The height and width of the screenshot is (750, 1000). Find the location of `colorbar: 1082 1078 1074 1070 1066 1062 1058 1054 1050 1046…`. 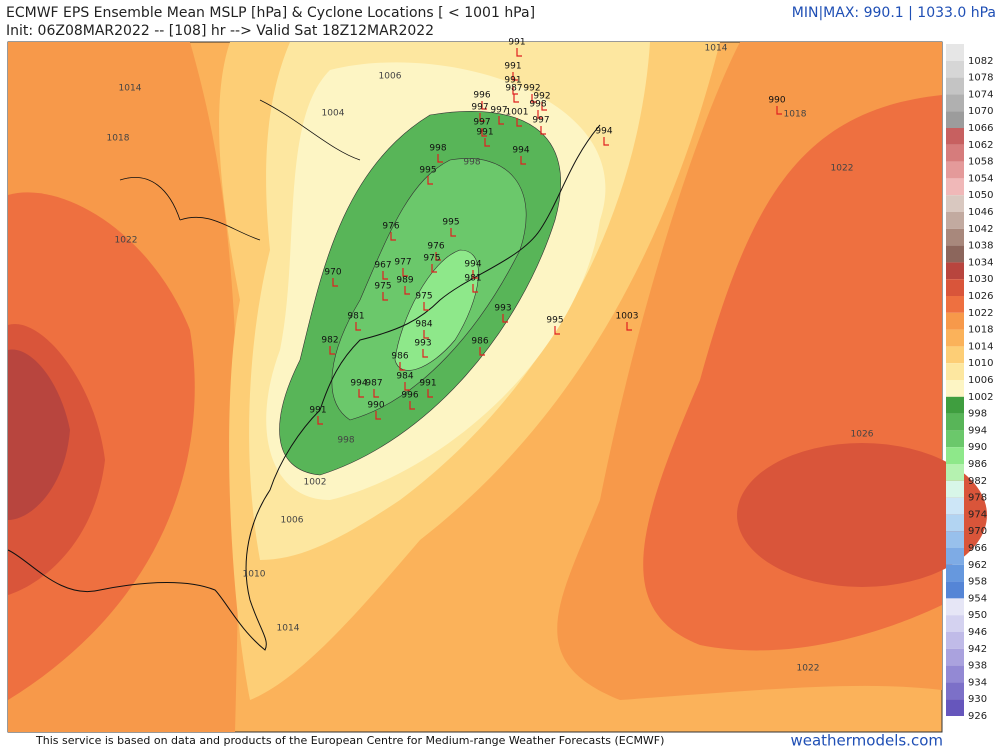

colorbar: 1082 1078 1074 1070 1066 1062 1058 1054 1050 1046… is located at coordinates (969, 383).